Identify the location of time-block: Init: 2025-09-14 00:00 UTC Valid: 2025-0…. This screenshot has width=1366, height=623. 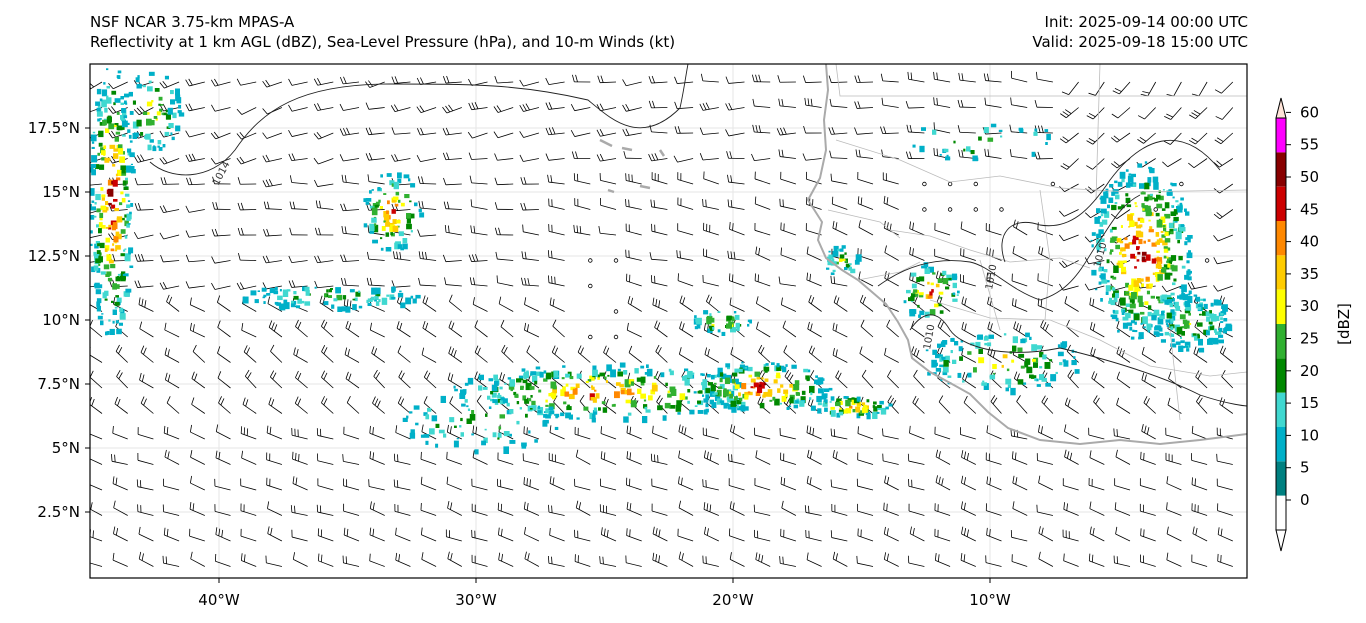
(1140, 32).